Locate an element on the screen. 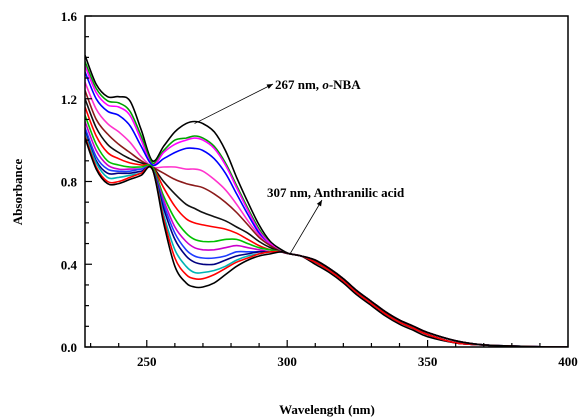 The image size is (585, 419). x-tick-label: 350 is located at coordinates (428, 361).